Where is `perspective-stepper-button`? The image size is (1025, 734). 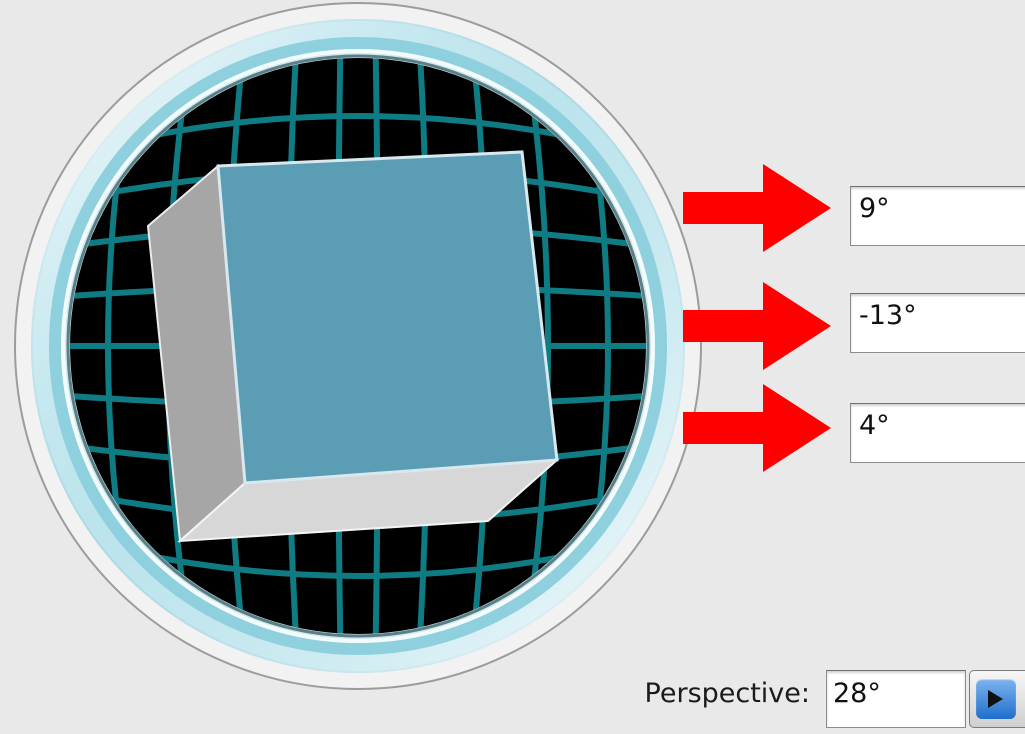 perspective-stepper-button is located at coordinates (997, 699).